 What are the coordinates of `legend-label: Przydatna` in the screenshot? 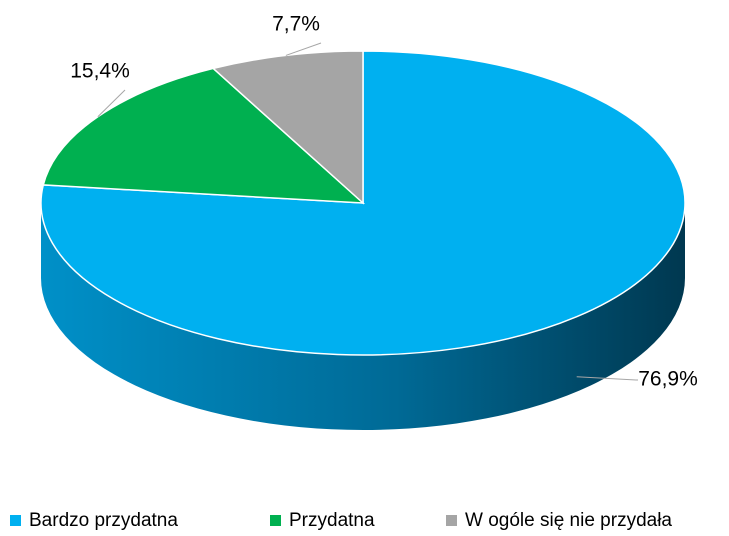 It's located at (332, 520).